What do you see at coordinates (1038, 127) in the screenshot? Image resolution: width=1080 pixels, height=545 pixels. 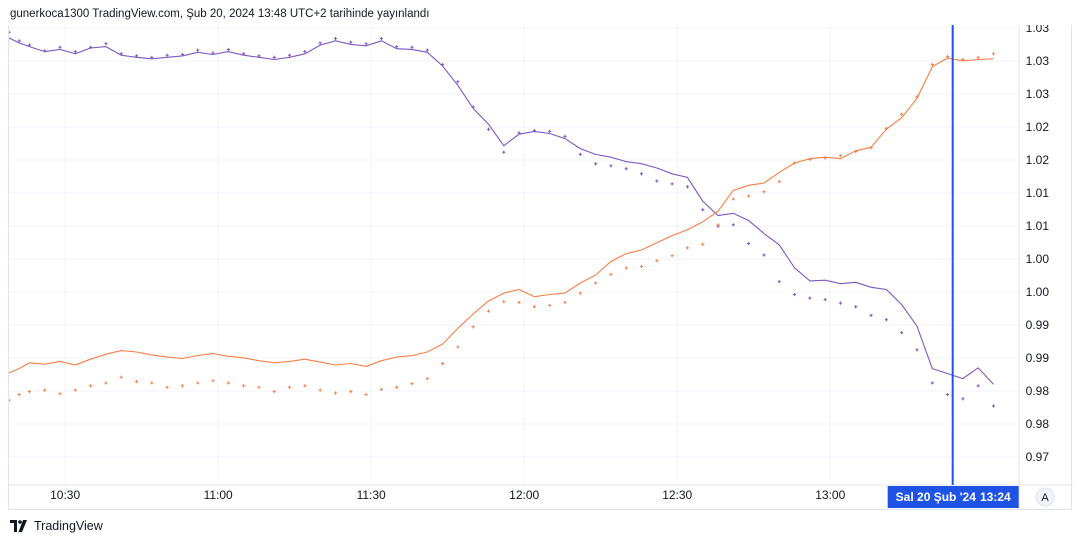 I see `y-tick-label: 1.02` at bounding box center [1038, 127].